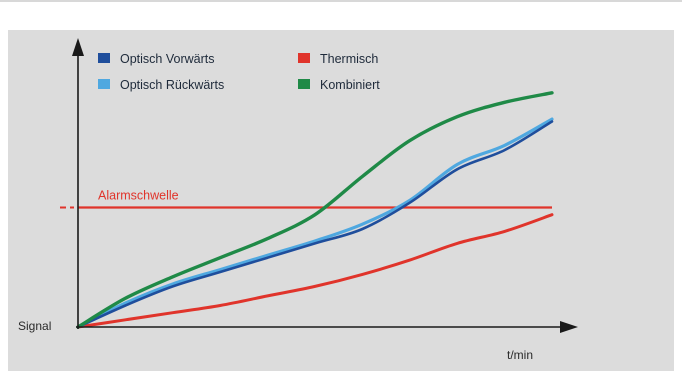  I want to click on threshold-label: Alarmschwelle, so click(138, 196).